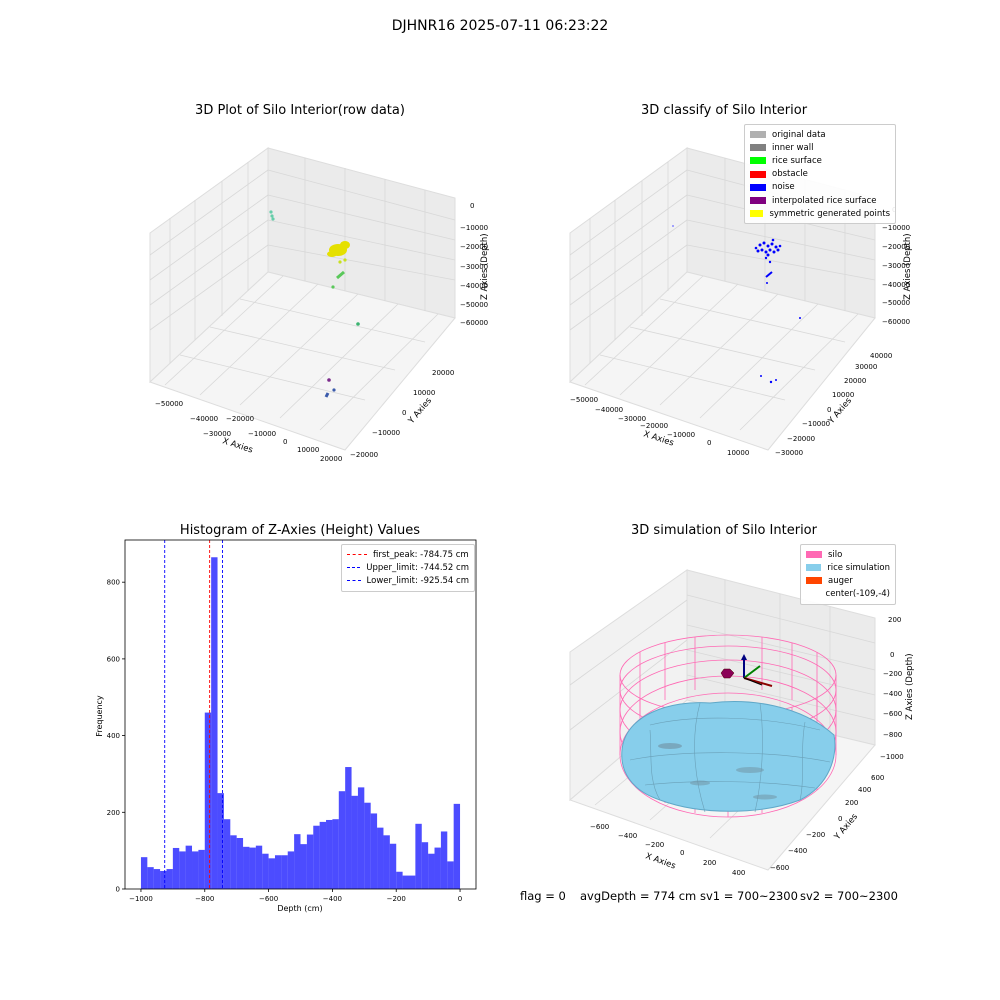 This screenshot has height=1000, width=1000. I want to click on sv2-text: sv2 = 700~2300, so click(849, 896).